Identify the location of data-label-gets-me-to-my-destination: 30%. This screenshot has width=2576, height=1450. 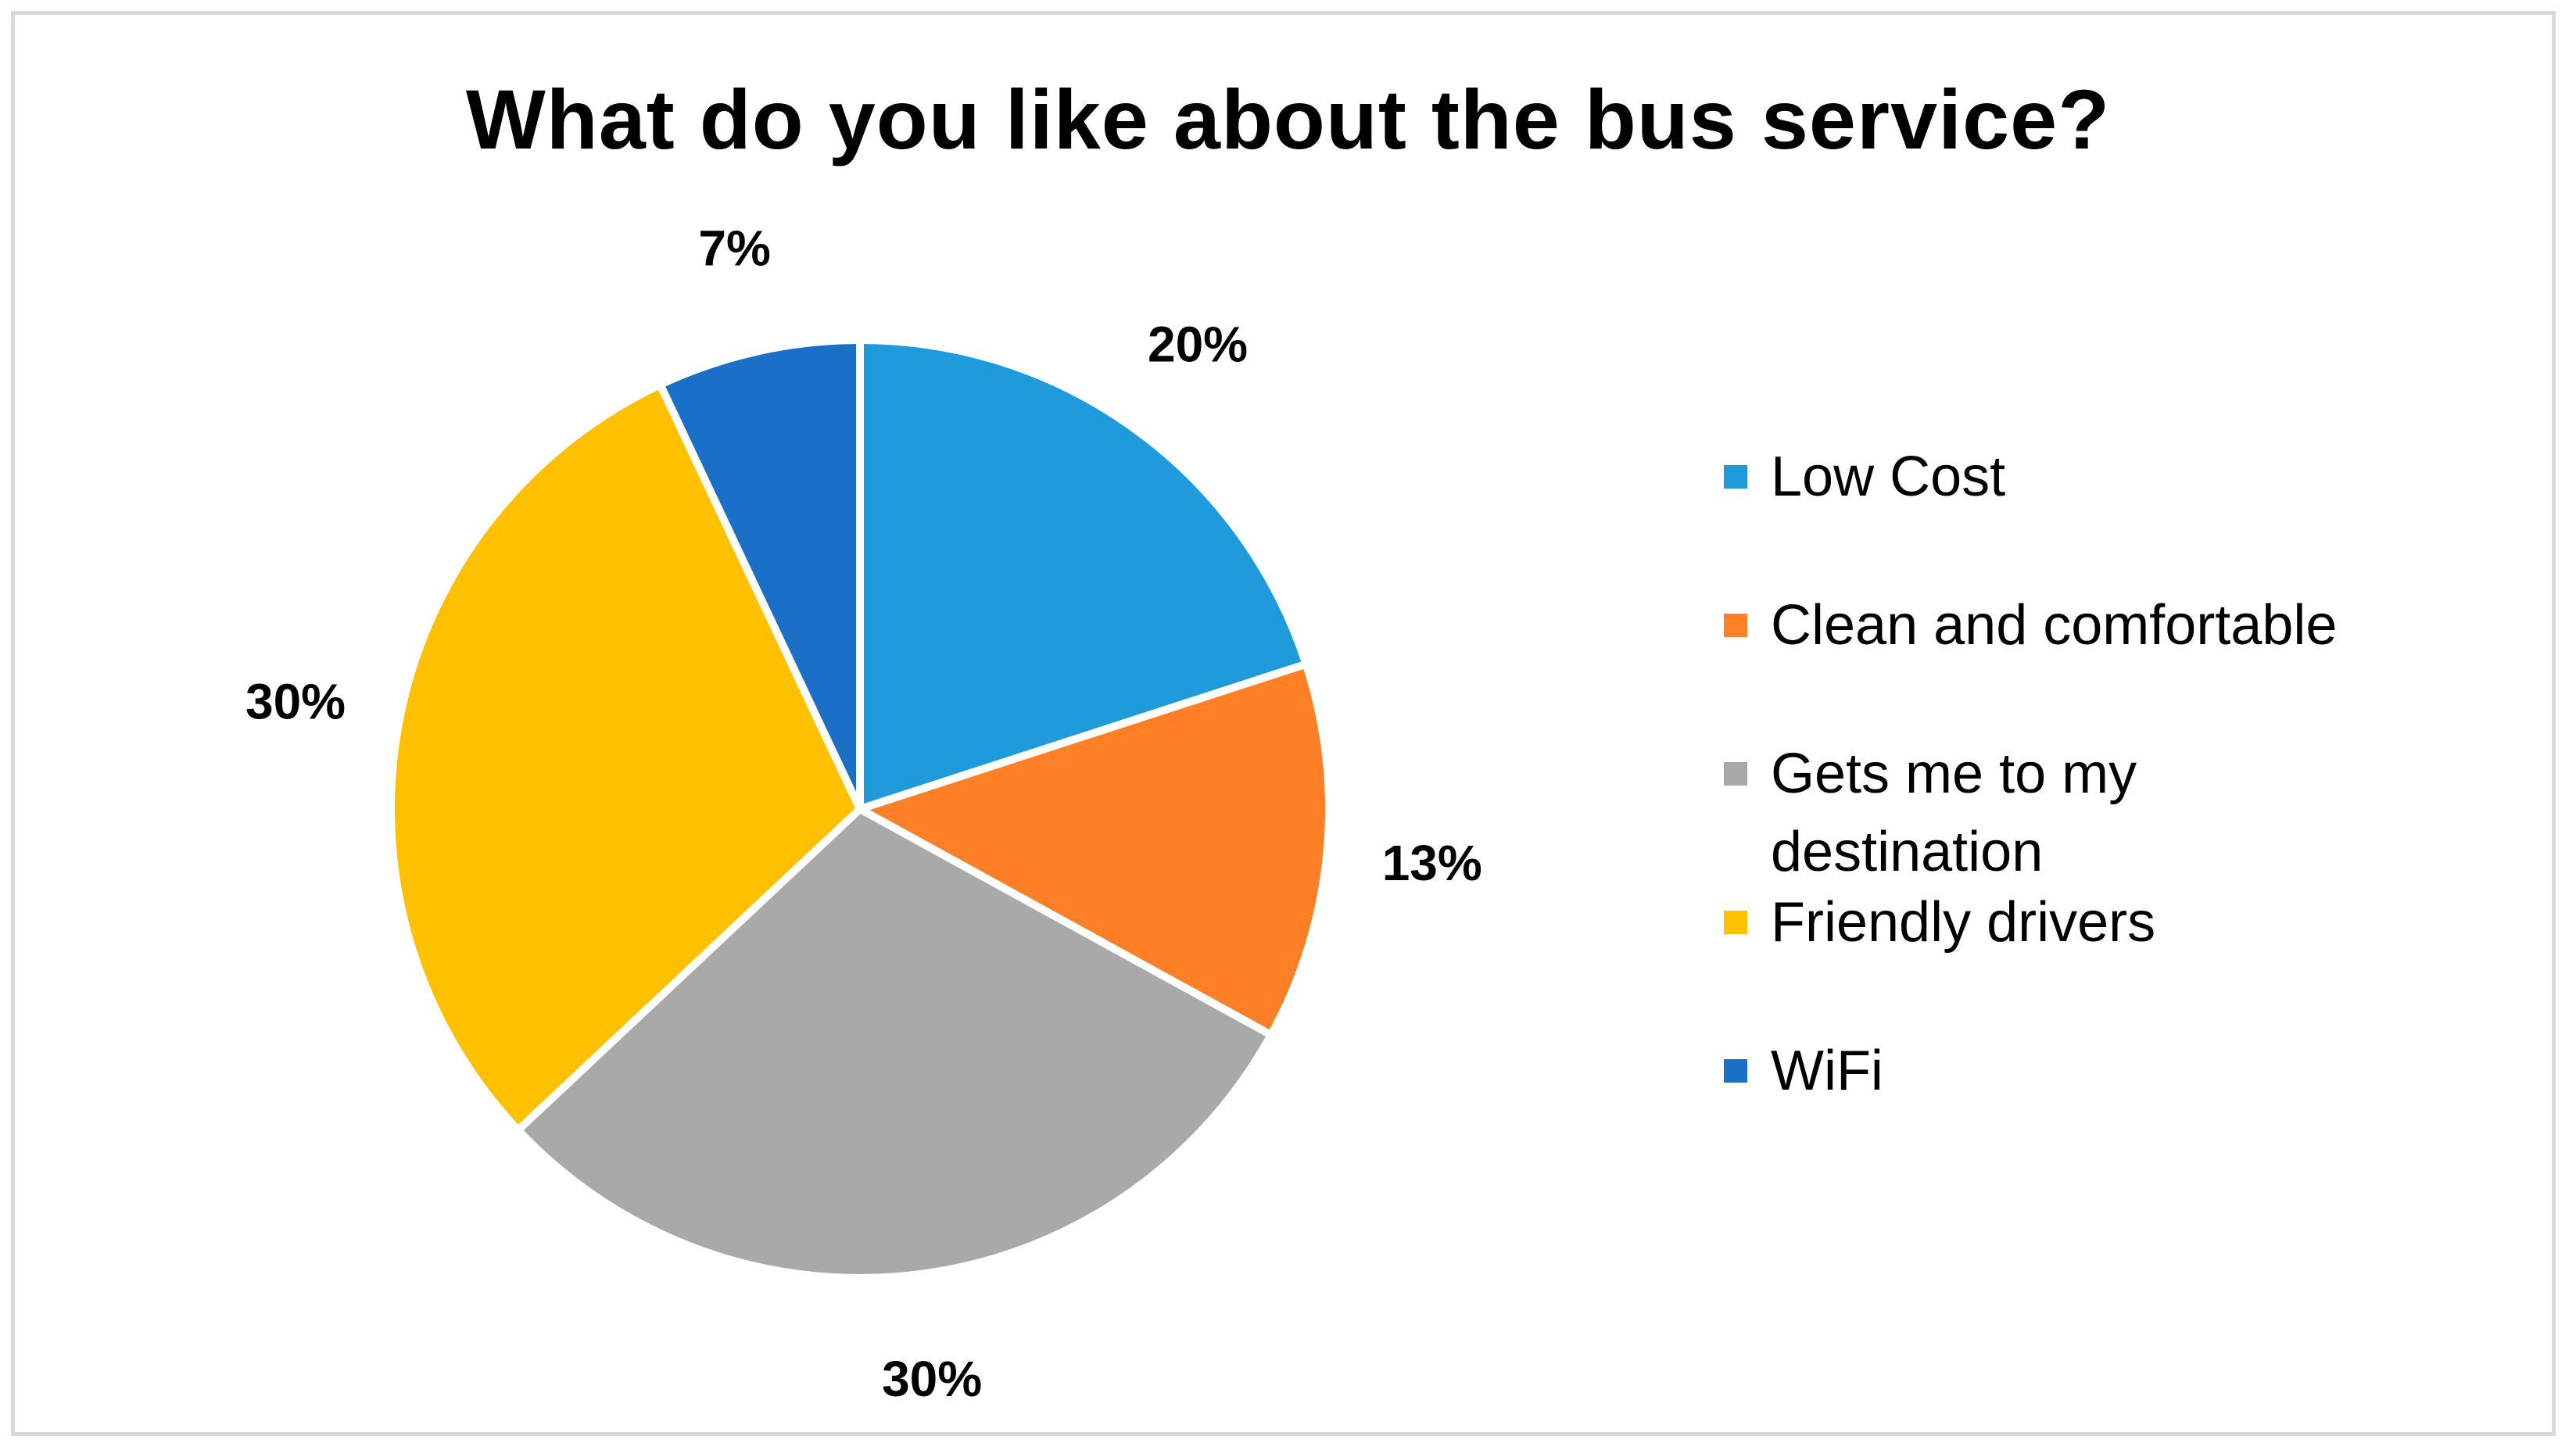
(932, 1379).